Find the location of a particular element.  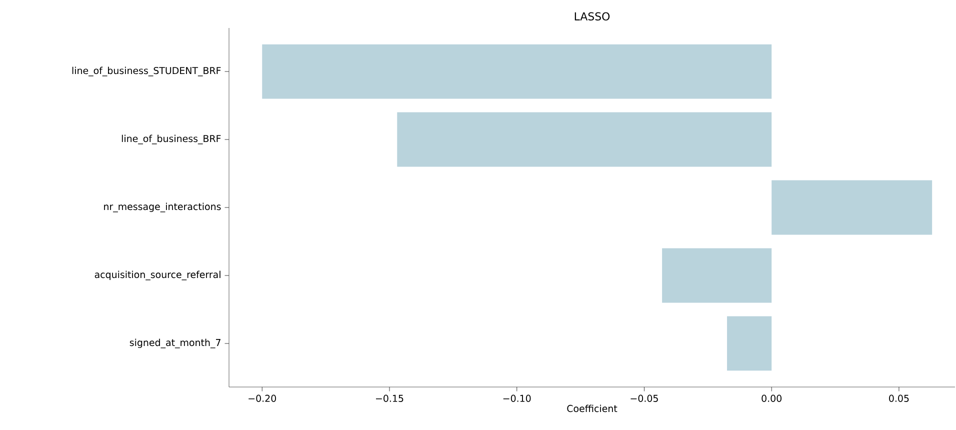

y-tick-label: nr_message_interactions is located at coordinates (162, 207).